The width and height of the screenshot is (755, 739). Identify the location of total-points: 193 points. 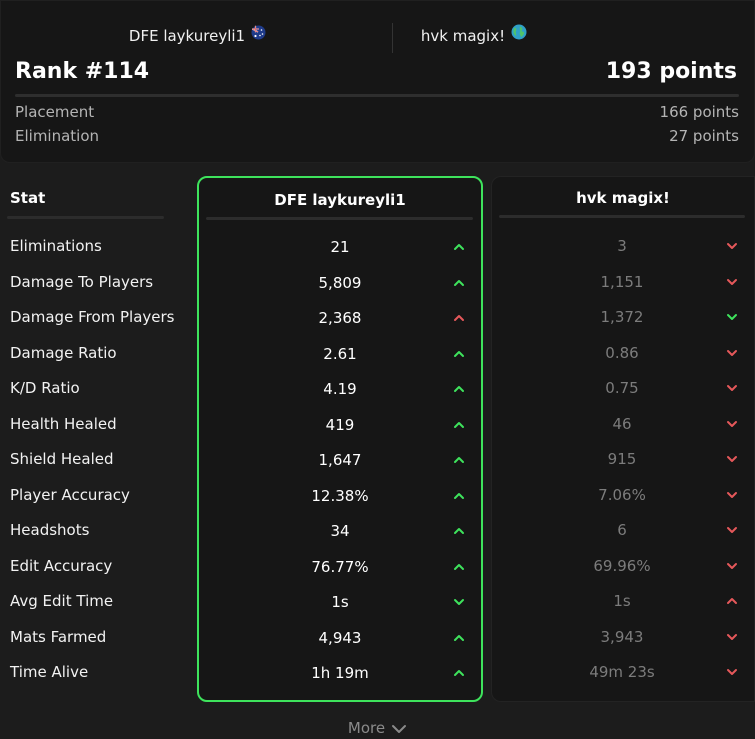
(671, 71).